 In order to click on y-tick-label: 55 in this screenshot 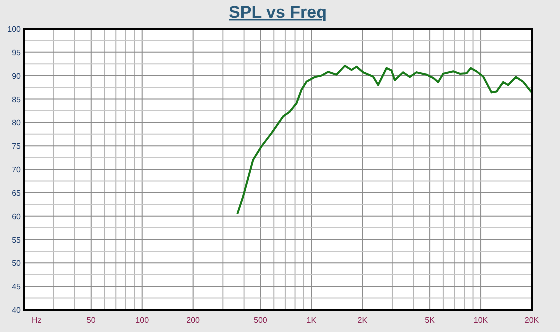, I will do `click(17, 240)`.